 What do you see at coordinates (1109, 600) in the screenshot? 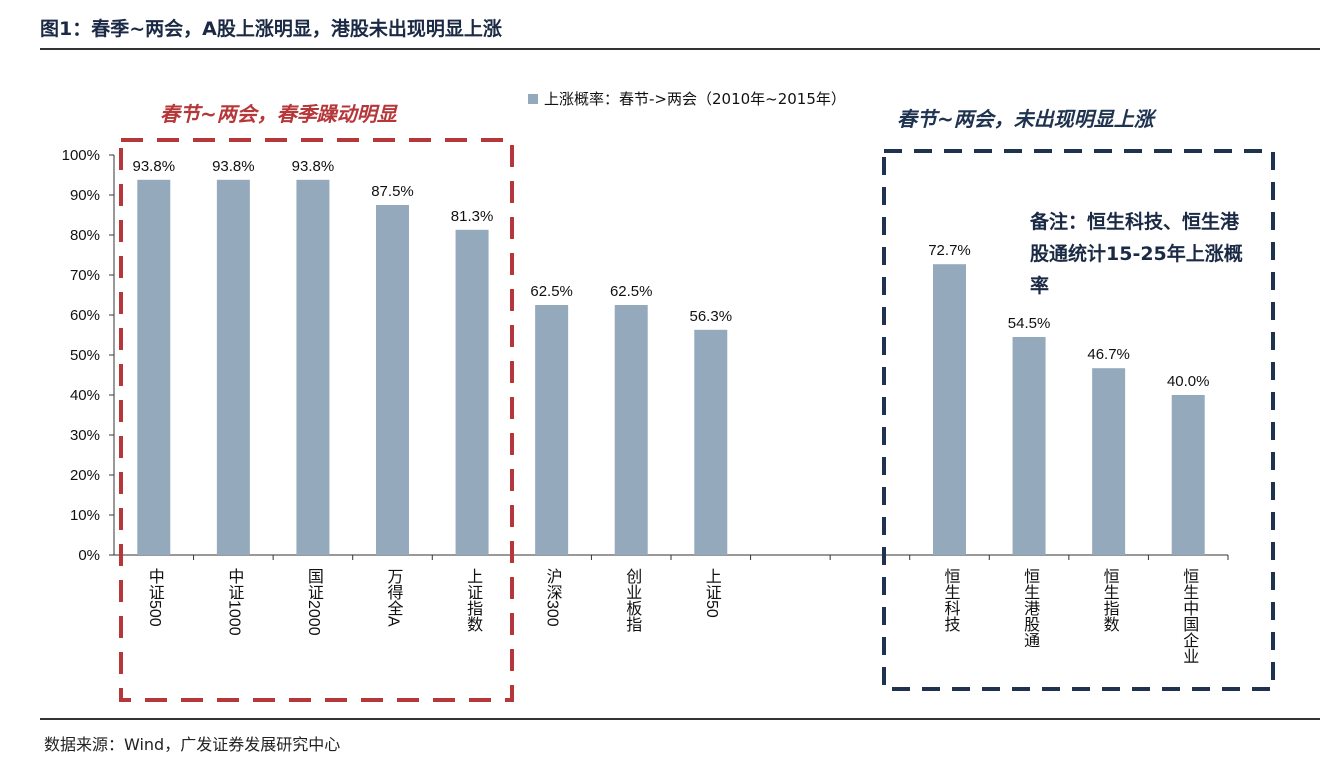
I see `category-label: 恒生指数` at bounding box center [1109, 600].